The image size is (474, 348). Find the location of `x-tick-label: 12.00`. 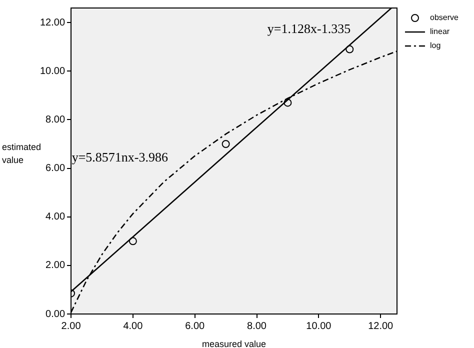

x-tick-label: 12.00 is located at coordinates (381, 326).